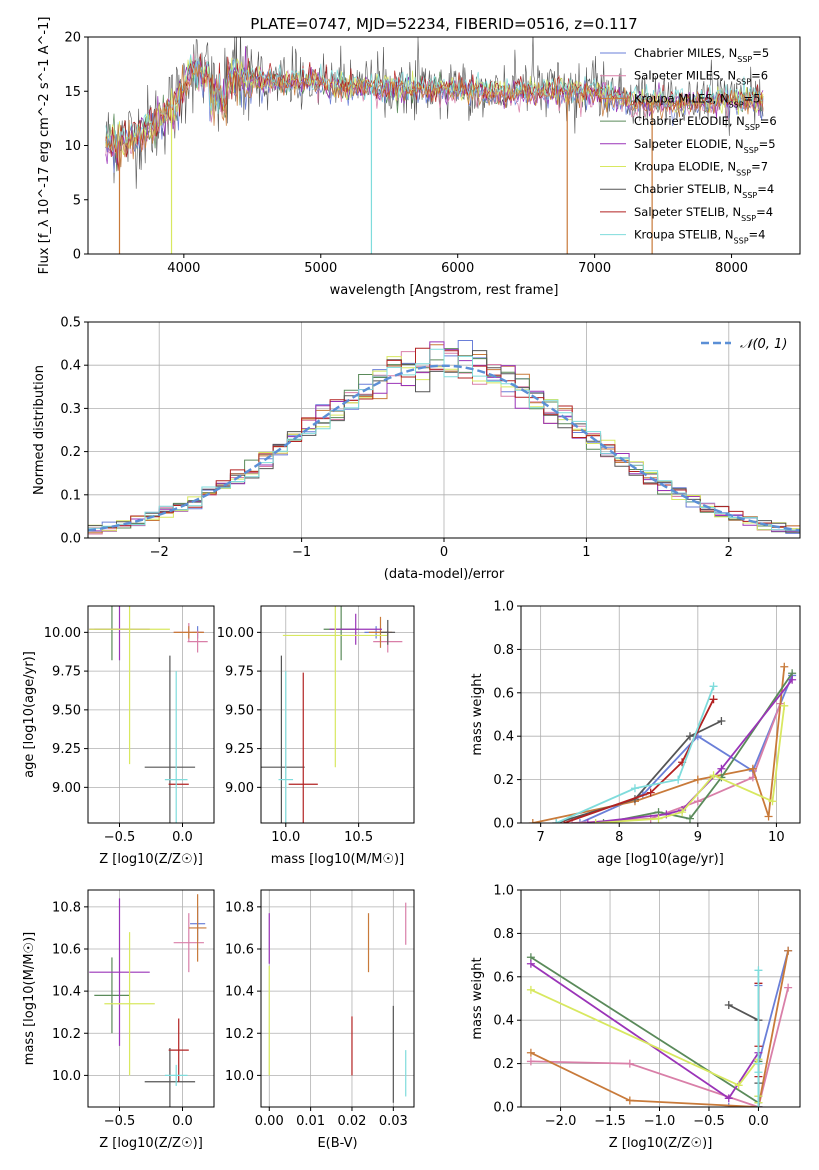  I want to click on x-tick-label: −1.5, so click(610, 1121).